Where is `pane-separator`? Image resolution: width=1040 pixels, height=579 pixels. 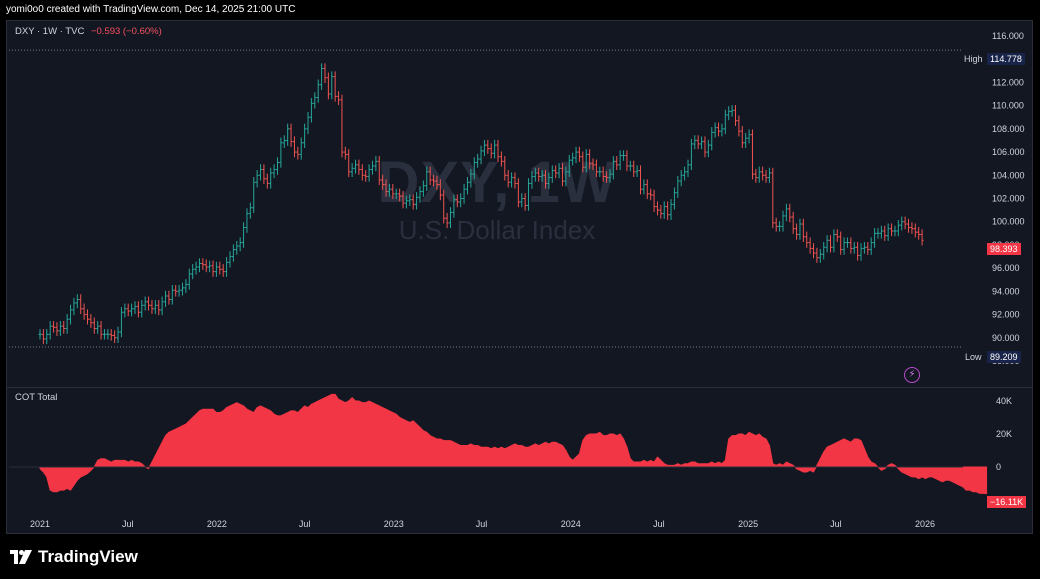 pane-separator is located at coordinates (519, 387).